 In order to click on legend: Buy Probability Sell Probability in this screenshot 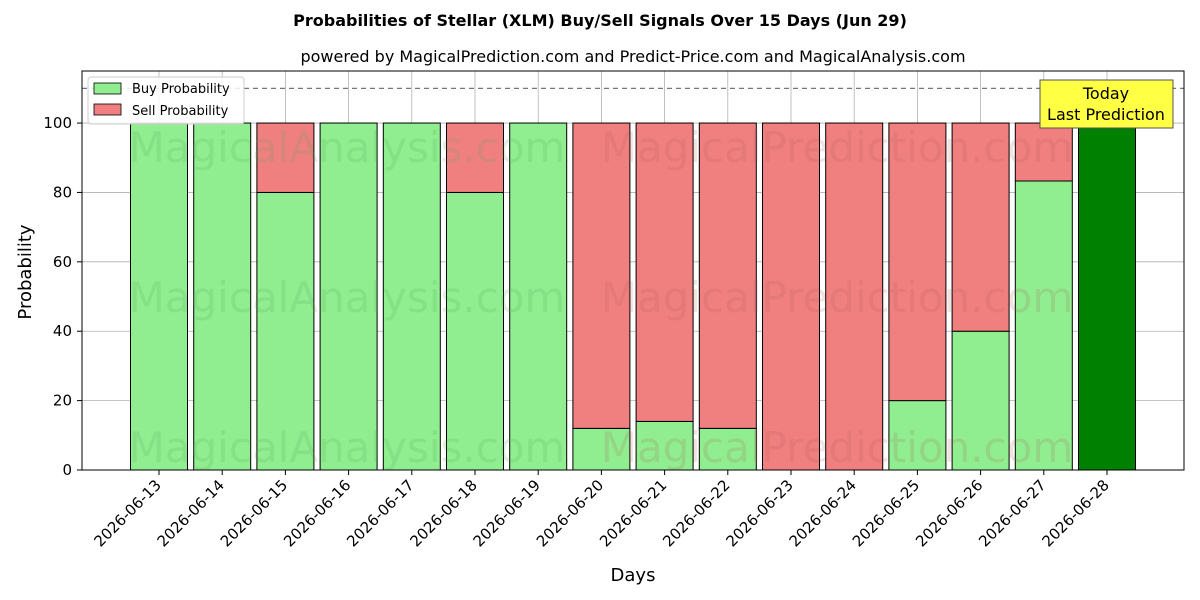, I will do `click(166, 100)`.